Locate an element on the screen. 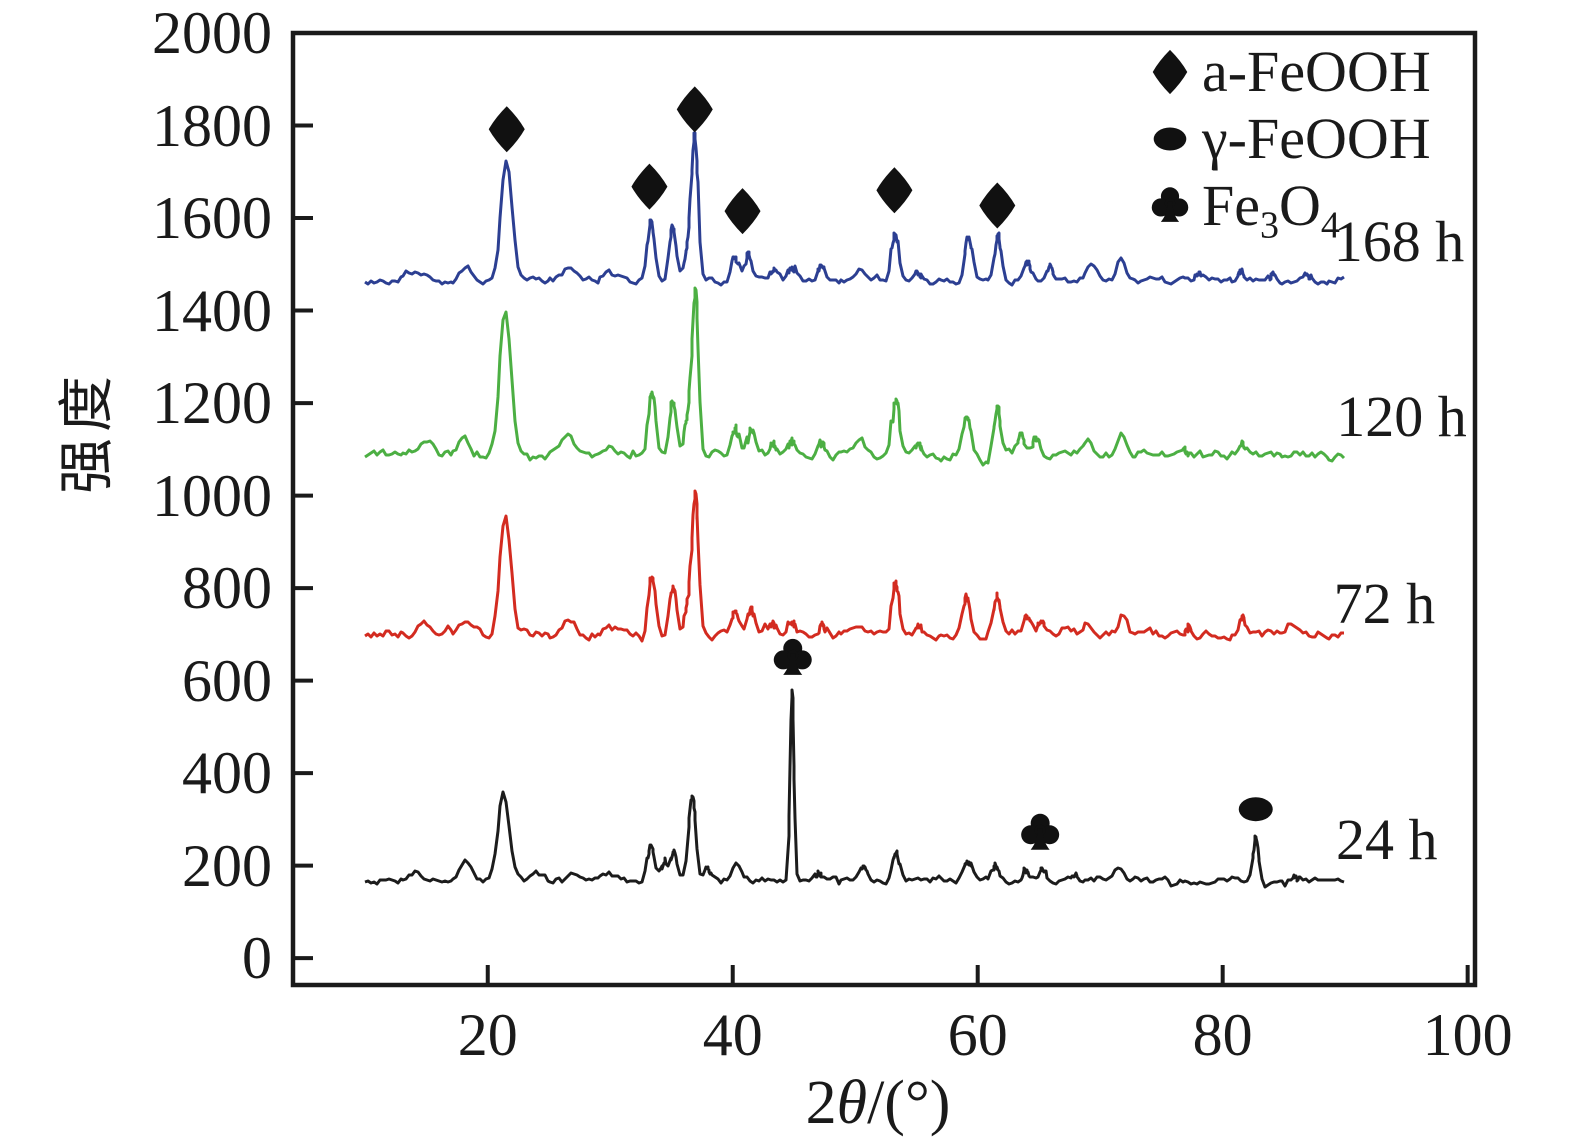  y-tick-label: 1200 is located at coordinates (212, 403).